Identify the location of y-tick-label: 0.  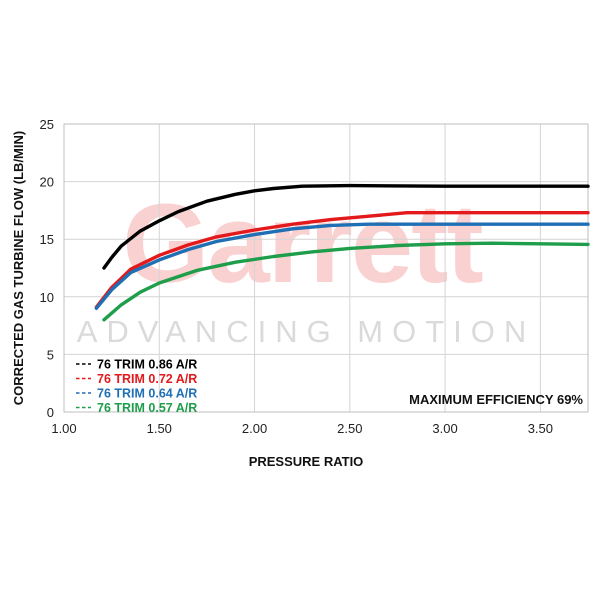
(50, 412).